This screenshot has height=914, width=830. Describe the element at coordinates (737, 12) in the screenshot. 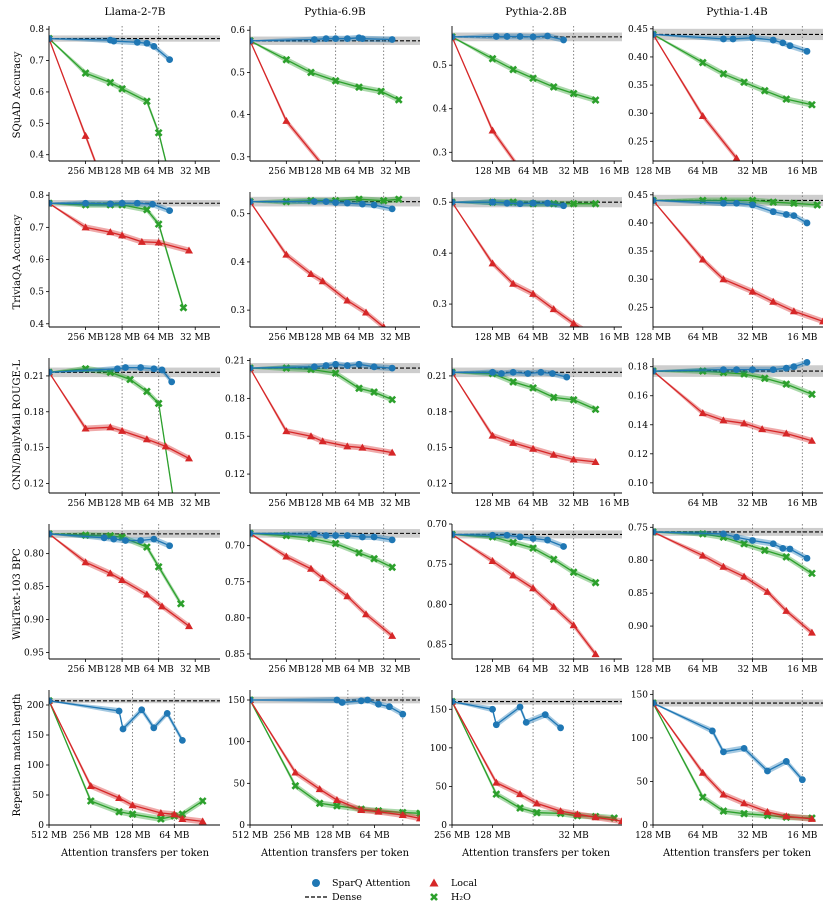

I see `column-title-3: Pythia-1.4B` at that location.